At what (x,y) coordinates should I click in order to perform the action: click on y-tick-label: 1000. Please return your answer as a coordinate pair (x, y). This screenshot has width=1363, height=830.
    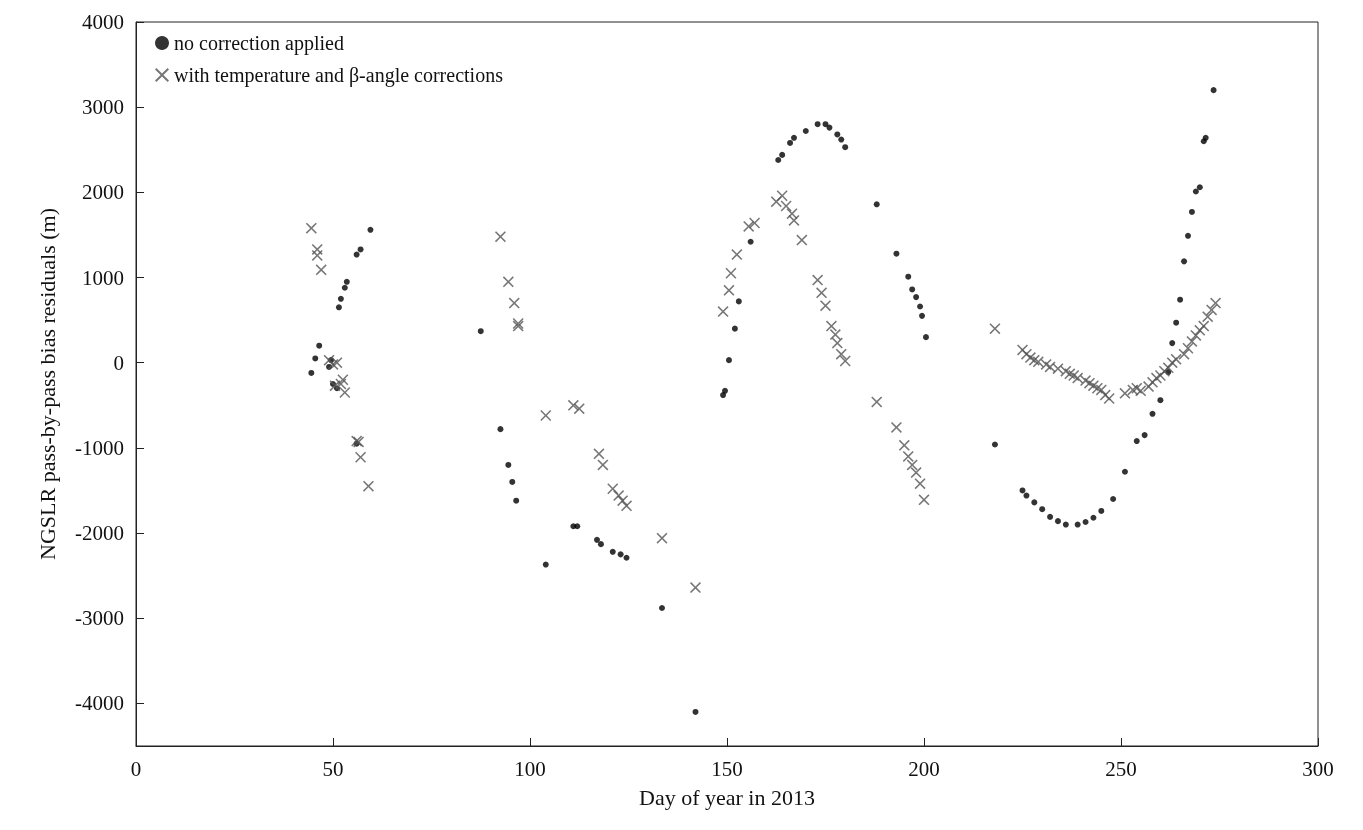
    Looking at the image, I should click on (103, 277).